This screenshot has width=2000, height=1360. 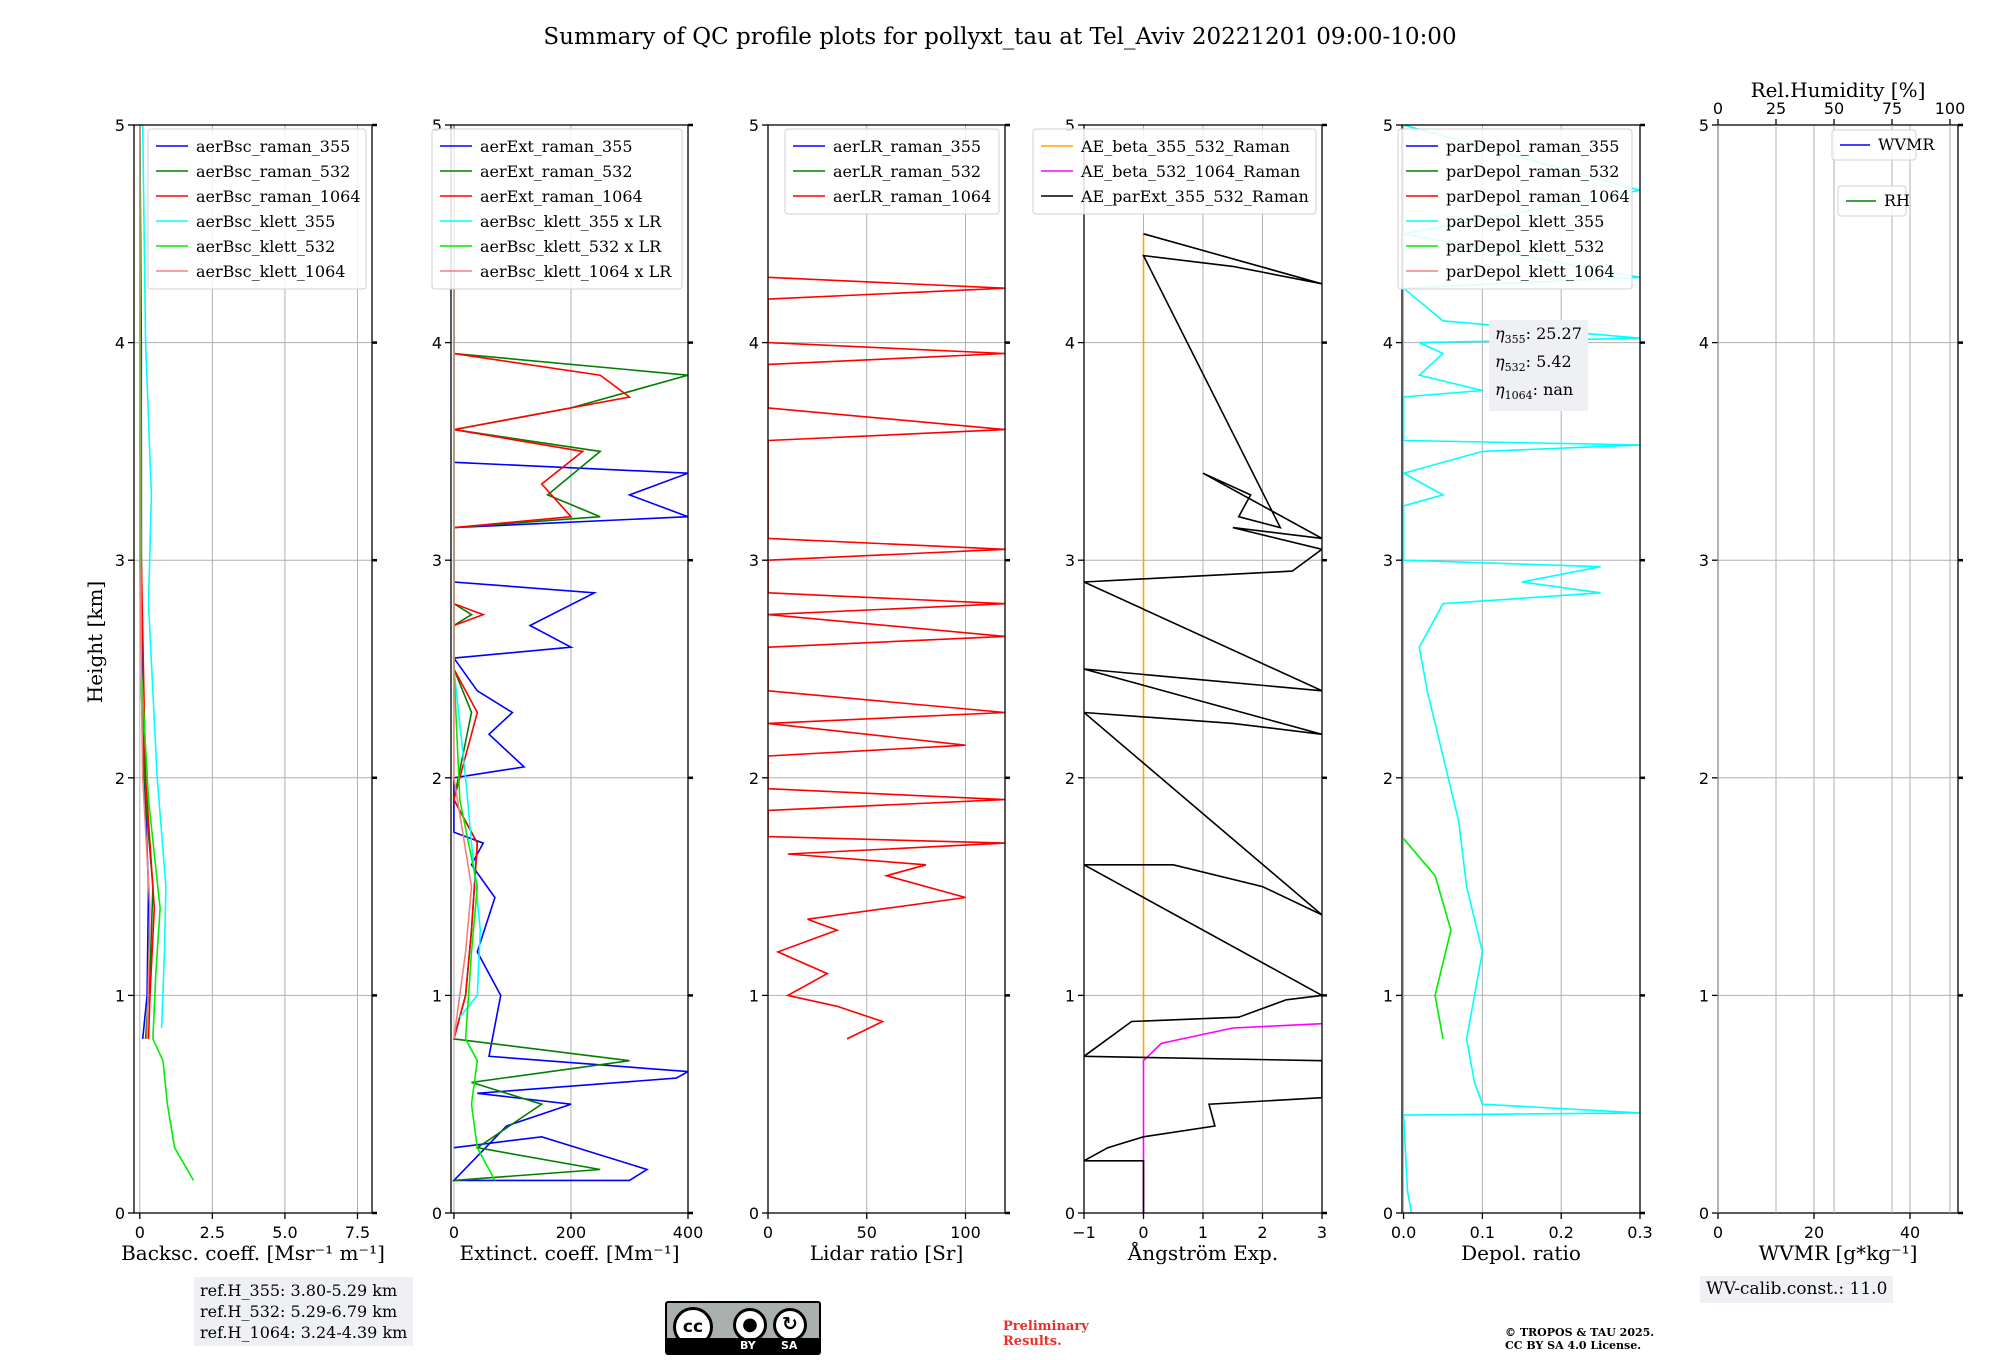 I want to click on wv-calib-box: WV-calib.const.: 11.0, so click(x=1797, y=1289).